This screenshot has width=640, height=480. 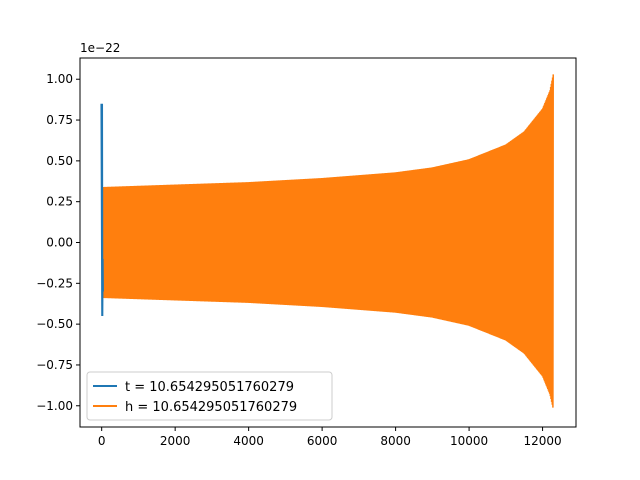 What do you see at coordinates (59, 79) in the screenshot?
I see `y-tick-label: 1.00` at bounding box center [59, 79].